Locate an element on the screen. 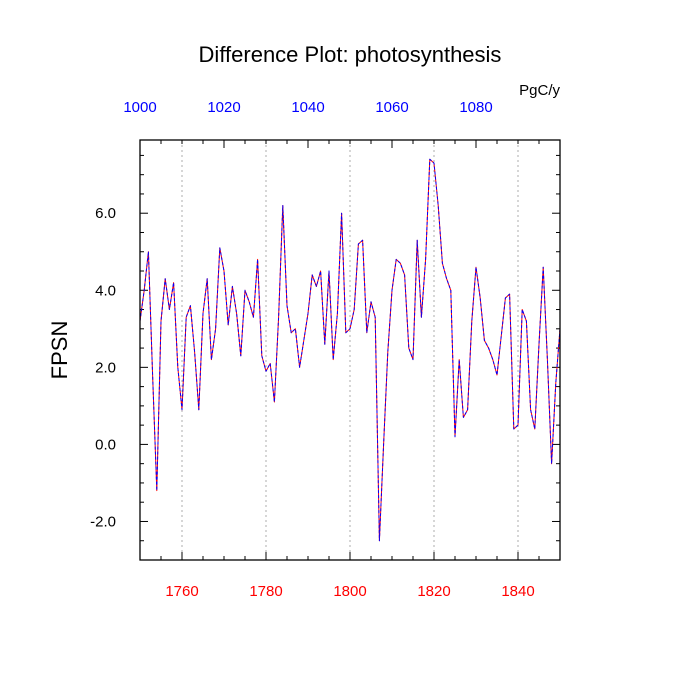  chart-title: Difference Plot: photosynthesis is located at coordinates (350, 54).